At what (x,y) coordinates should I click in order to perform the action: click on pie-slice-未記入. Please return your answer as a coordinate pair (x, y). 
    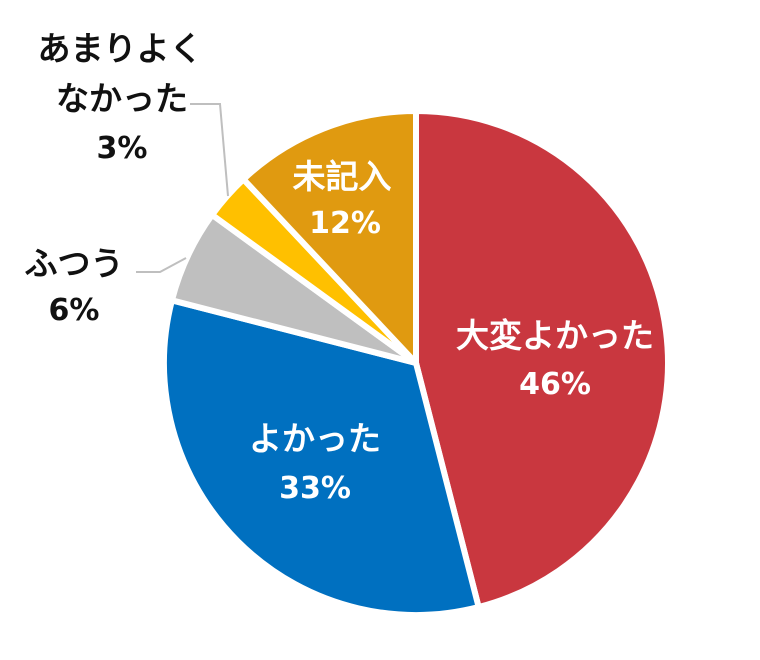
    Looking at the image, I should click on (329, 237).